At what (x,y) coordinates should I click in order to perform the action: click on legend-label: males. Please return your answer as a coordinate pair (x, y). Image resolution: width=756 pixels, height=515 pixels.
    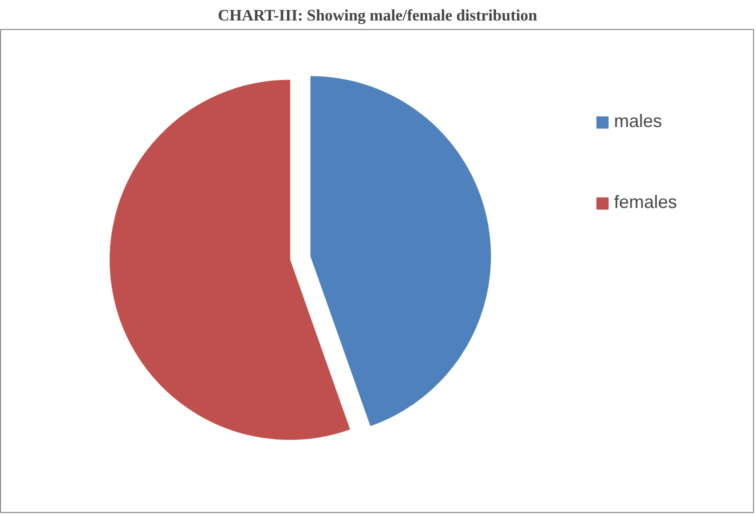
    Looking at the image, I should click on (638, 121).